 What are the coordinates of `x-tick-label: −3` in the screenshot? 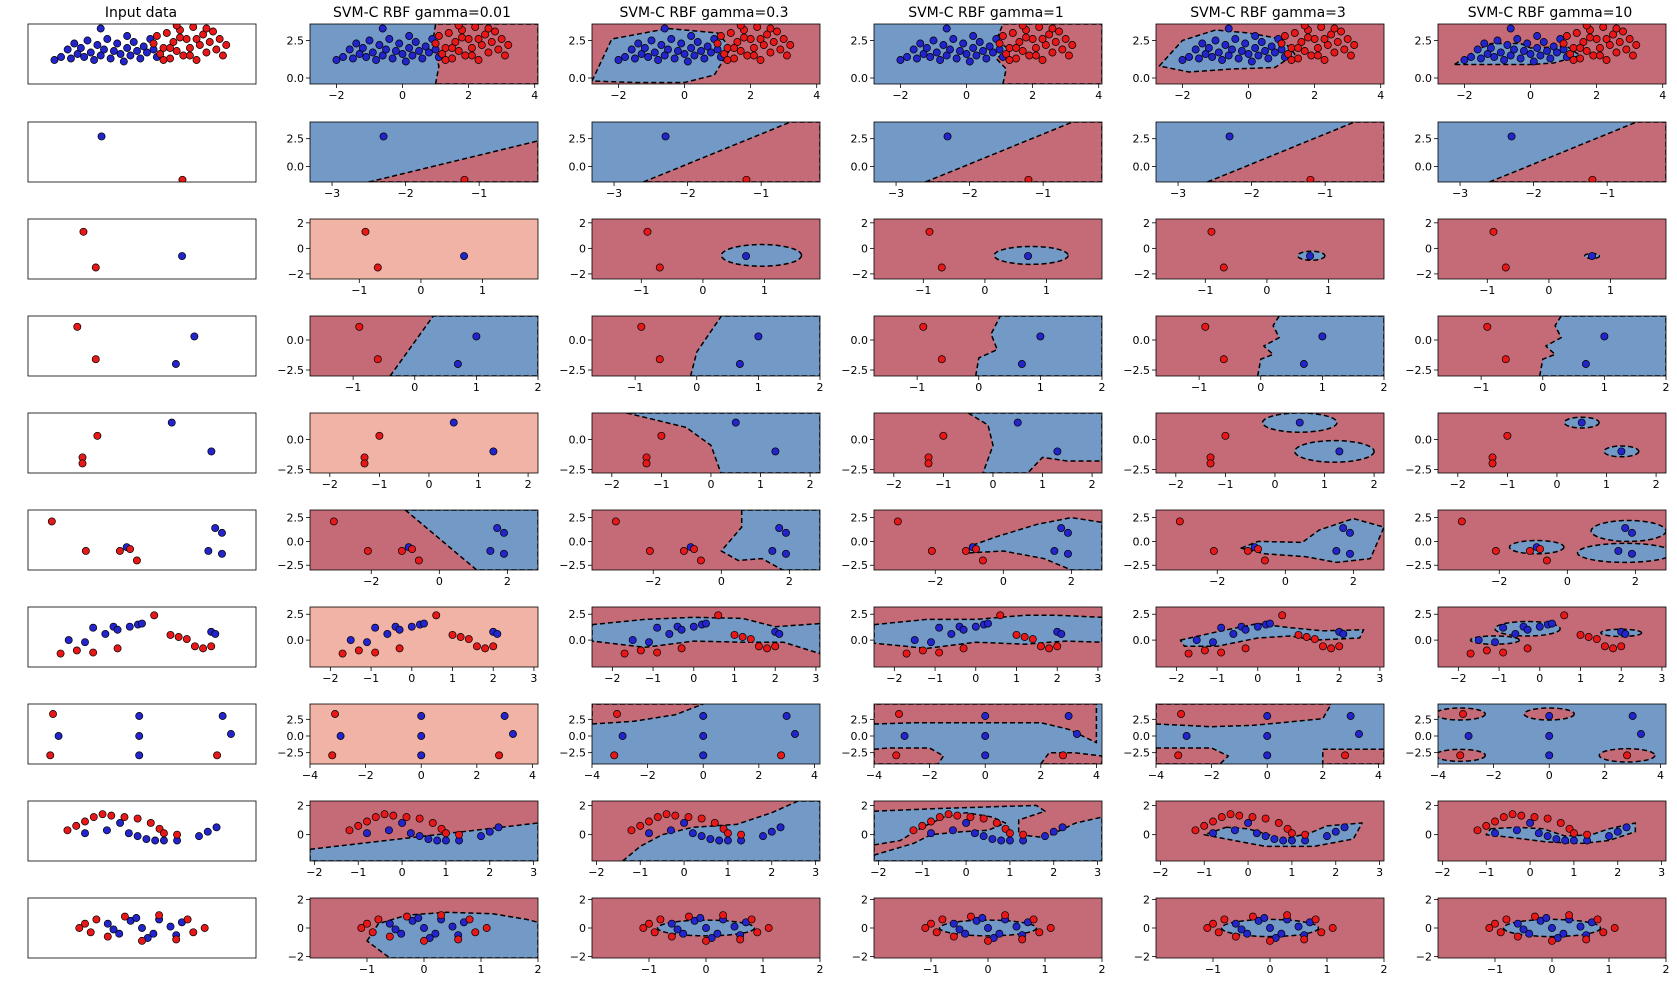 It's located at (896, 193).